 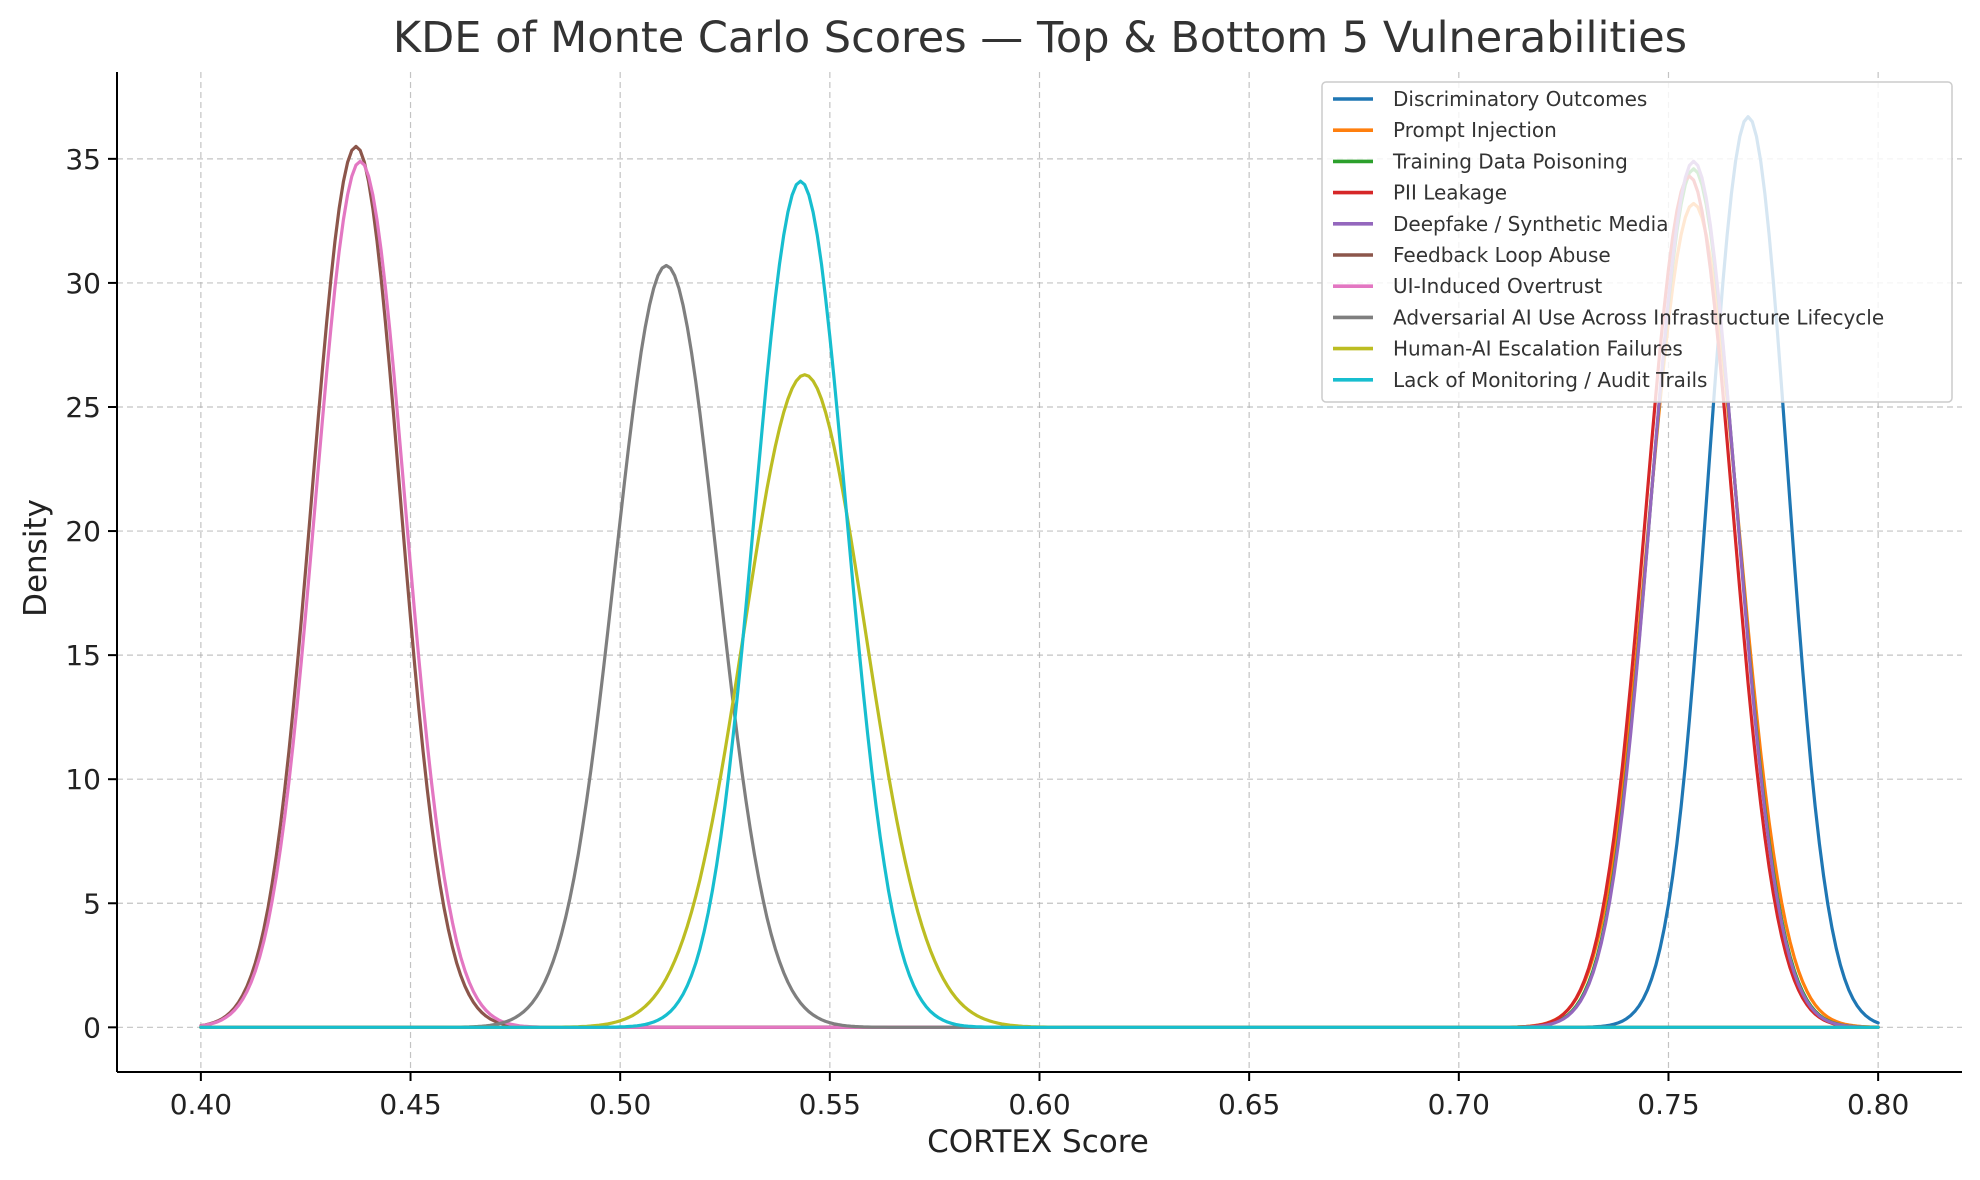 I want to click on x-tick-label: 0.40, so click(x=201, y=1104).